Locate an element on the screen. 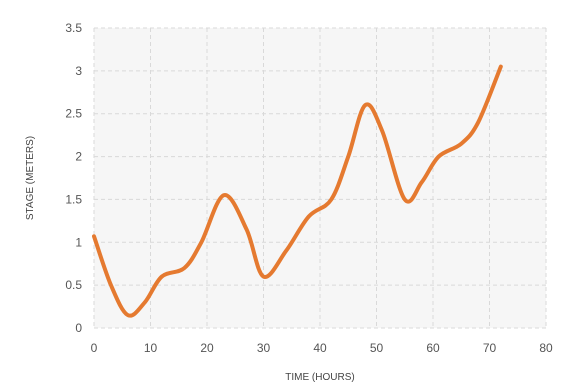 Image resolution: width=585 pixels, height=388 pixels. y-tick-label: 3 is located at coordinates (78, 71).